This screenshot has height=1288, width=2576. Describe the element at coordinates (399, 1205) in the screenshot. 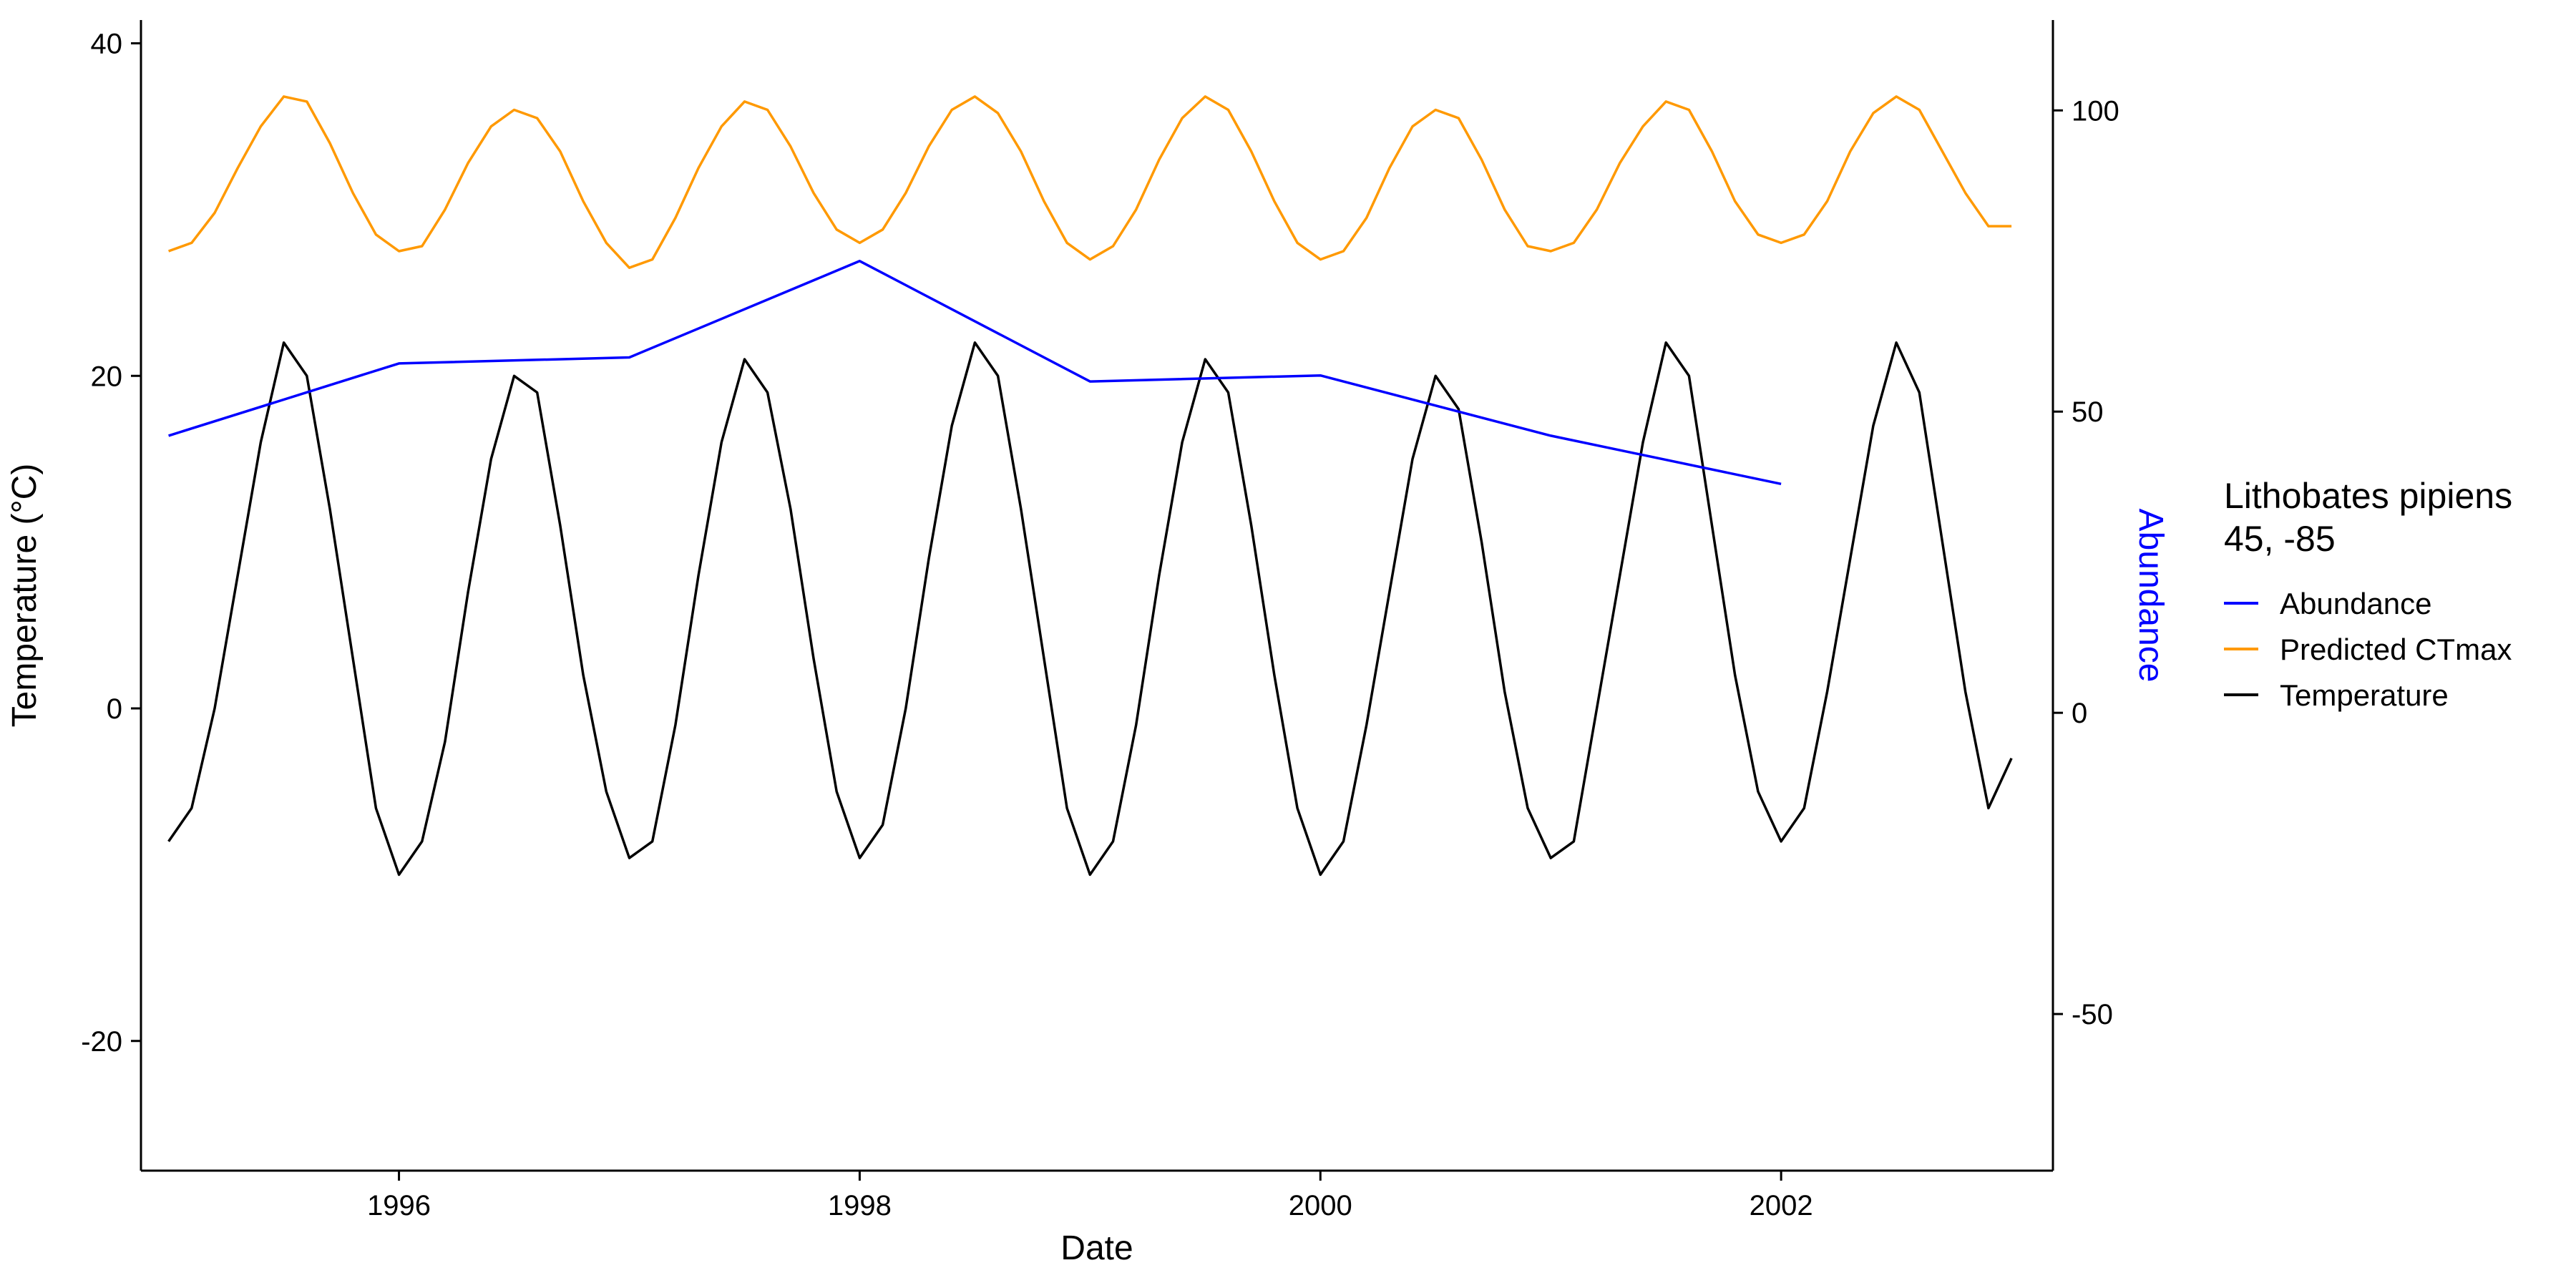

I see `x-tick-label: 1996` at that location.